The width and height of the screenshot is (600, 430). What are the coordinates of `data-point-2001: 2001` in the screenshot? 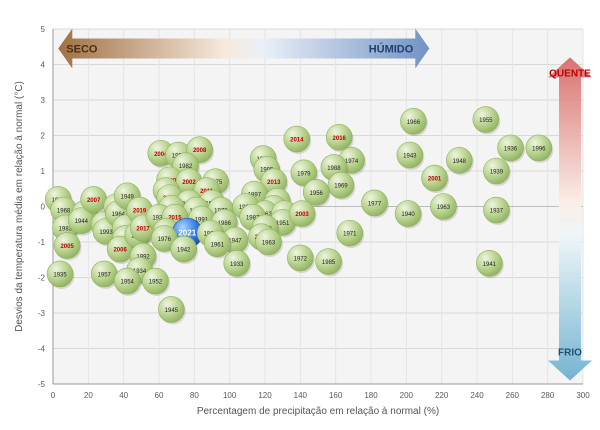 It's located at (435, 179).